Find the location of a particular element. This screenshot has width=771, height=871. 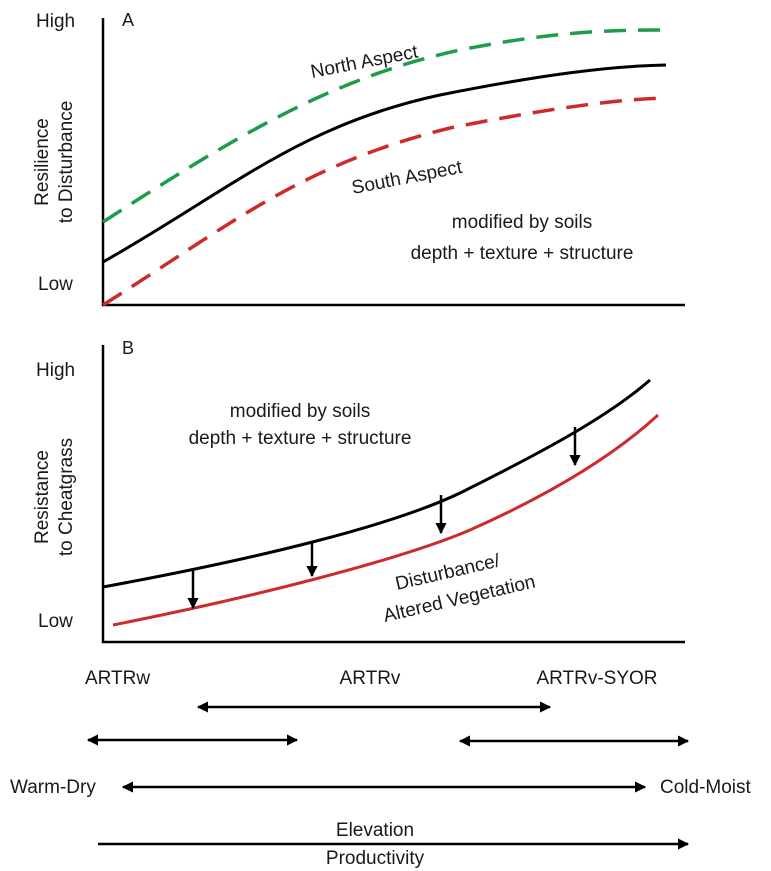

panel-b-soils-line1: modified by soils is located at coordinates (300, 411).